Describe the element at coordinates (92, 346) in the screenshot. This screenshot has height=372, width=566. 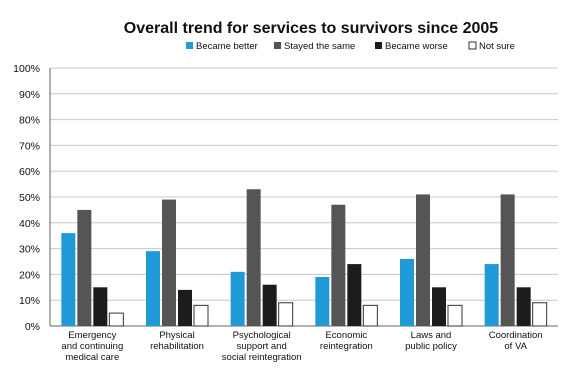
I see `x-tick-label: Emergency and continuing medical care` at that location.